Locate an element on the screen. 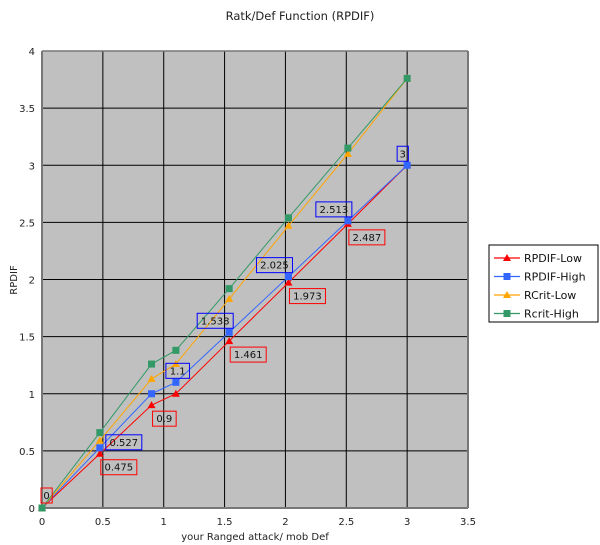 The image size is (600, 545). y-axis-label: RPDIF is located at coordinates (14, 280).